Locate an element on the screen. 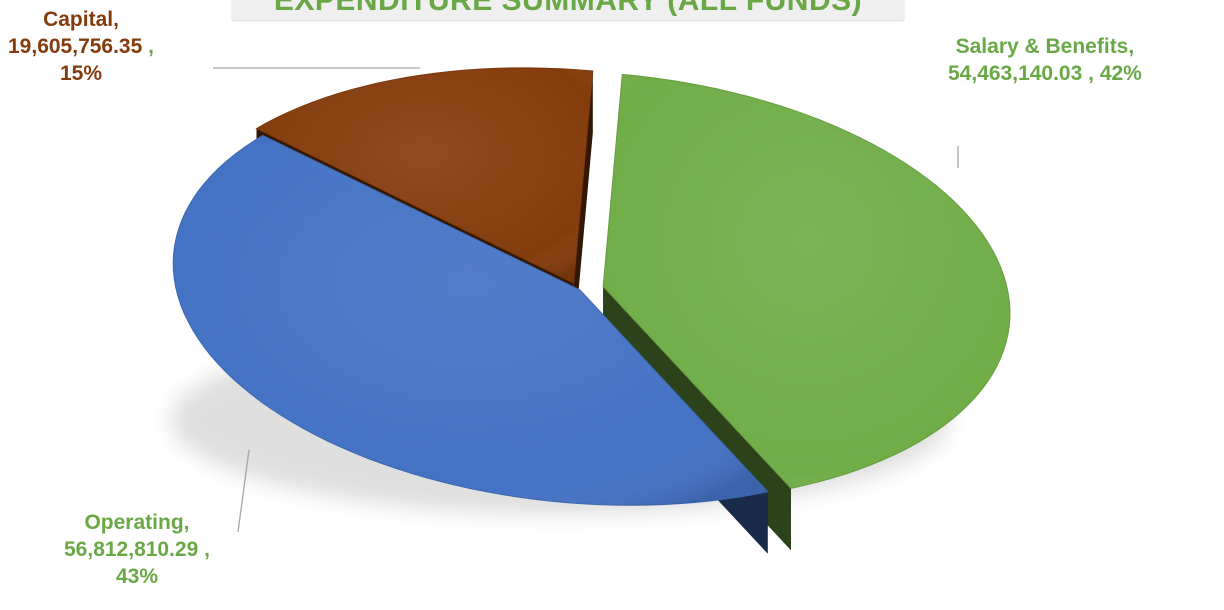  chart-title: EXPENDITURE SUMMARY (ALL FUNDS) is located at coordinates (568, 8).